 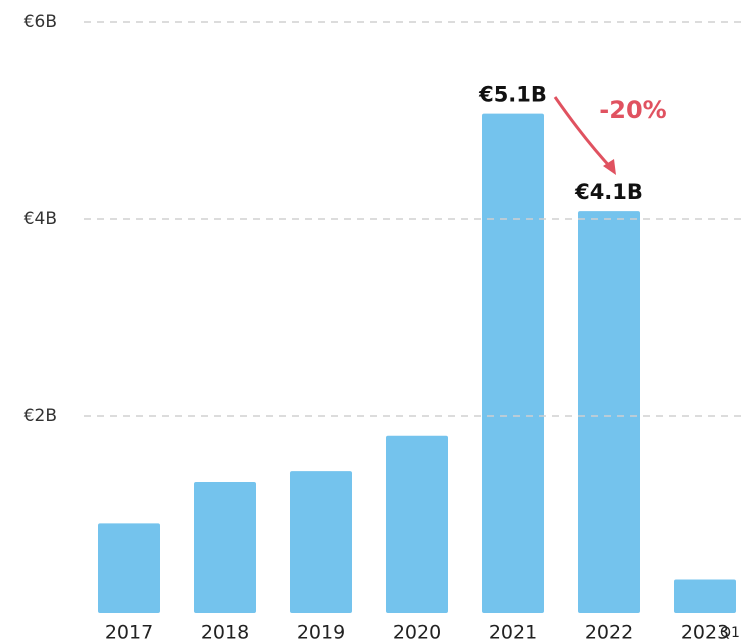 What do you see at coordinates (225, 631) in the screenshot?
I see `x-tick-label: 2018` at bounding box center [225, 631].